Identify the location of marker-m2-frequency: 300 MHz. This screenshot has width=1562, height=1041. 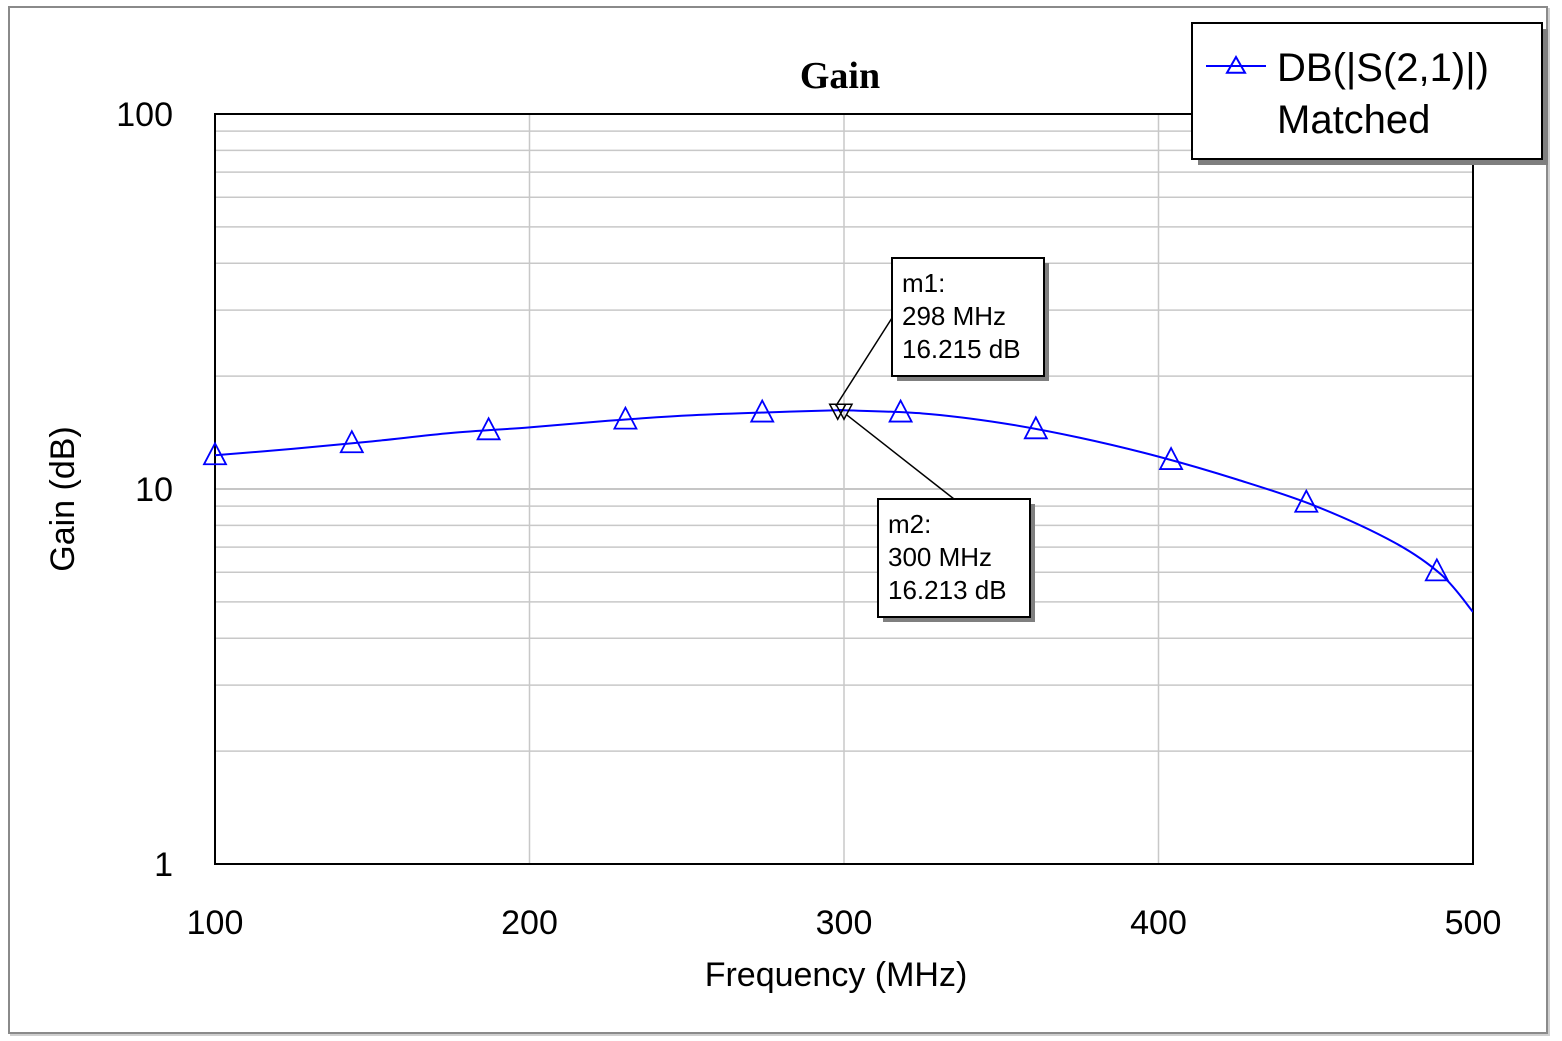
(940, 557).